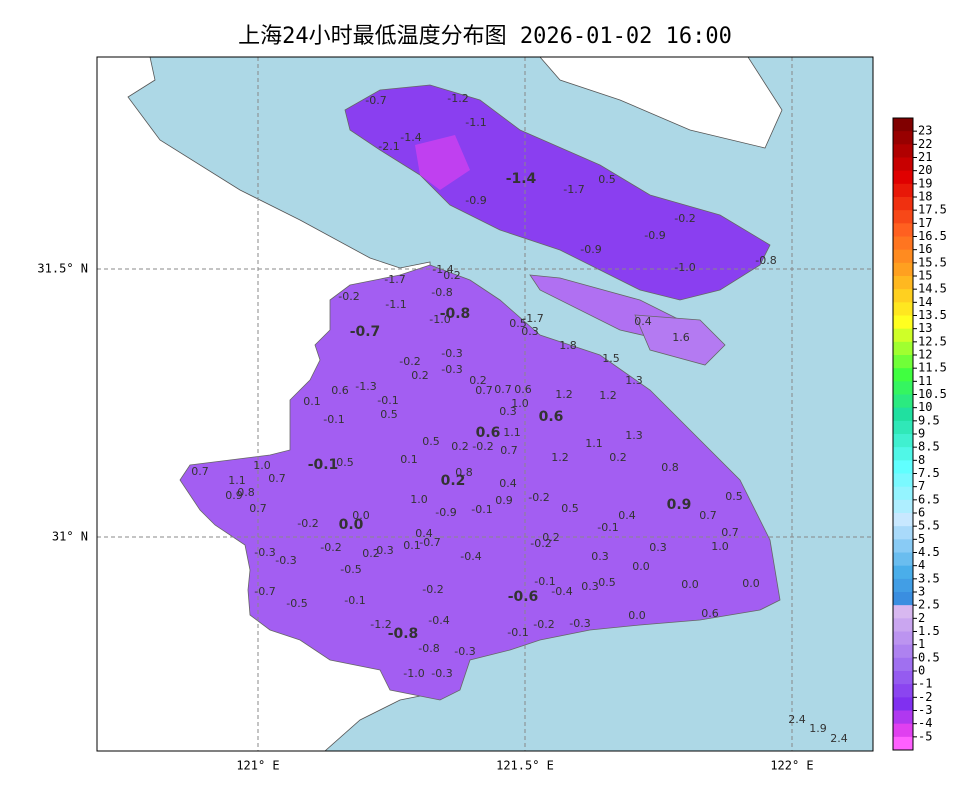  What do you see at coordinates (681, 337) in the screenshot?
I see `station-value: 1.6` at bounding box center [681, 337].